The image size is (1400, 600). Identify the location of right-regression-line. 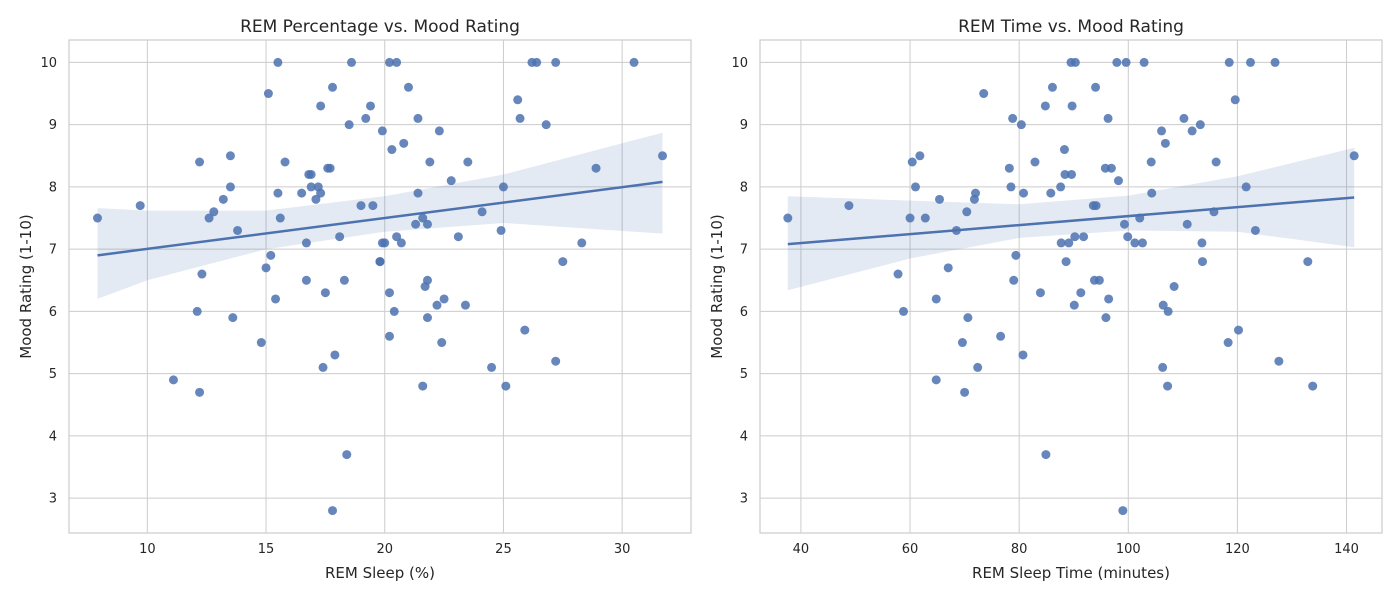
(1071, 221).